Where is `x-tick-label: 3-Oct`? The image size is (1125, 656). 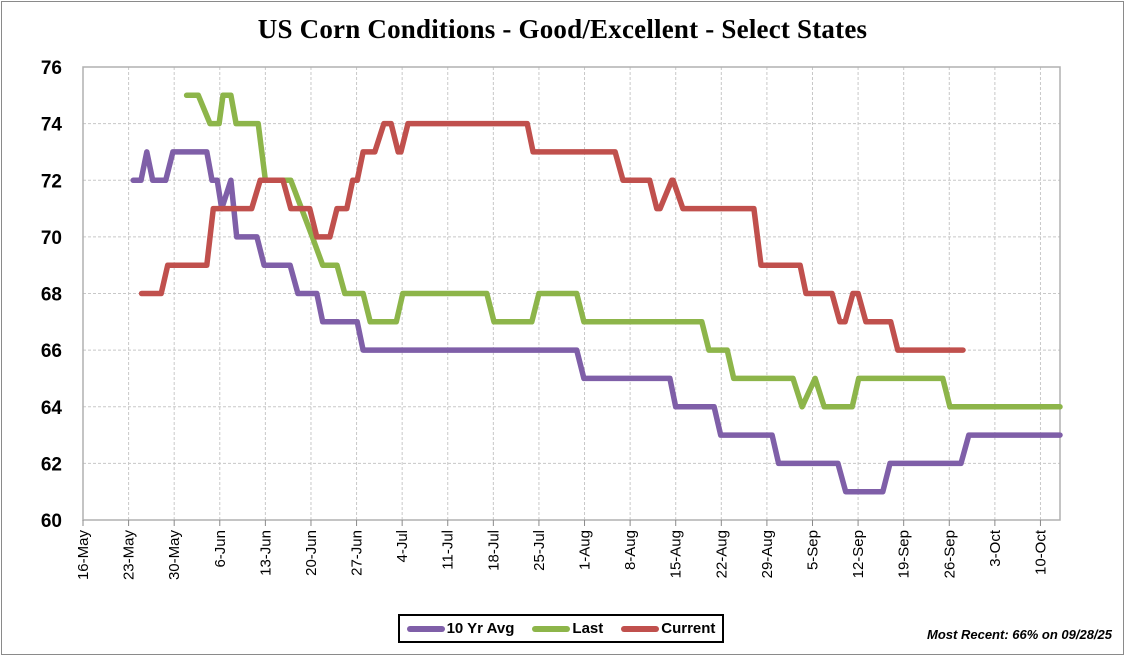
x-tick-label: 3-Oct is located at coordinates (995, 548).